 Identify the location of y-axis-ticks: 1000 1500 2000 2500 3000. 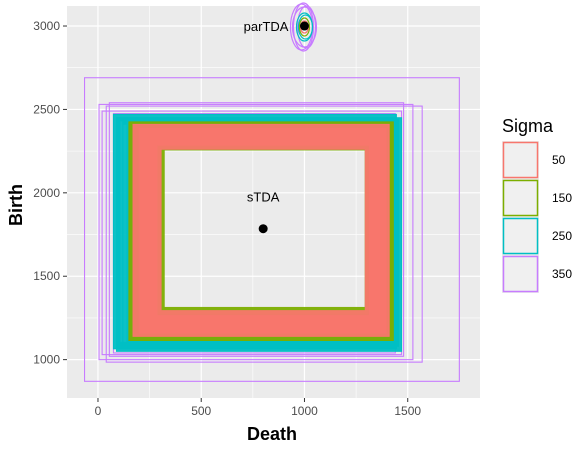
(50, 193).